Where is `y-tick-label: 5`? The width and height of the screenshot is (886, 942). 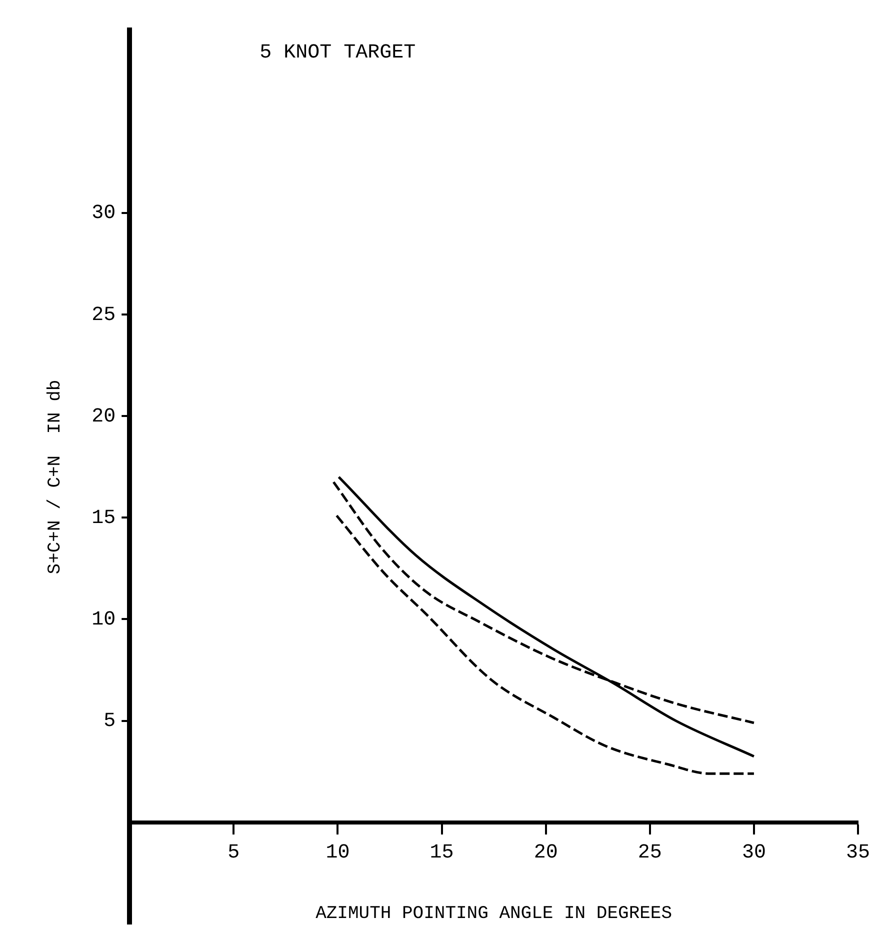 y-tick-label: 5 is located at coordinates (110, 722).